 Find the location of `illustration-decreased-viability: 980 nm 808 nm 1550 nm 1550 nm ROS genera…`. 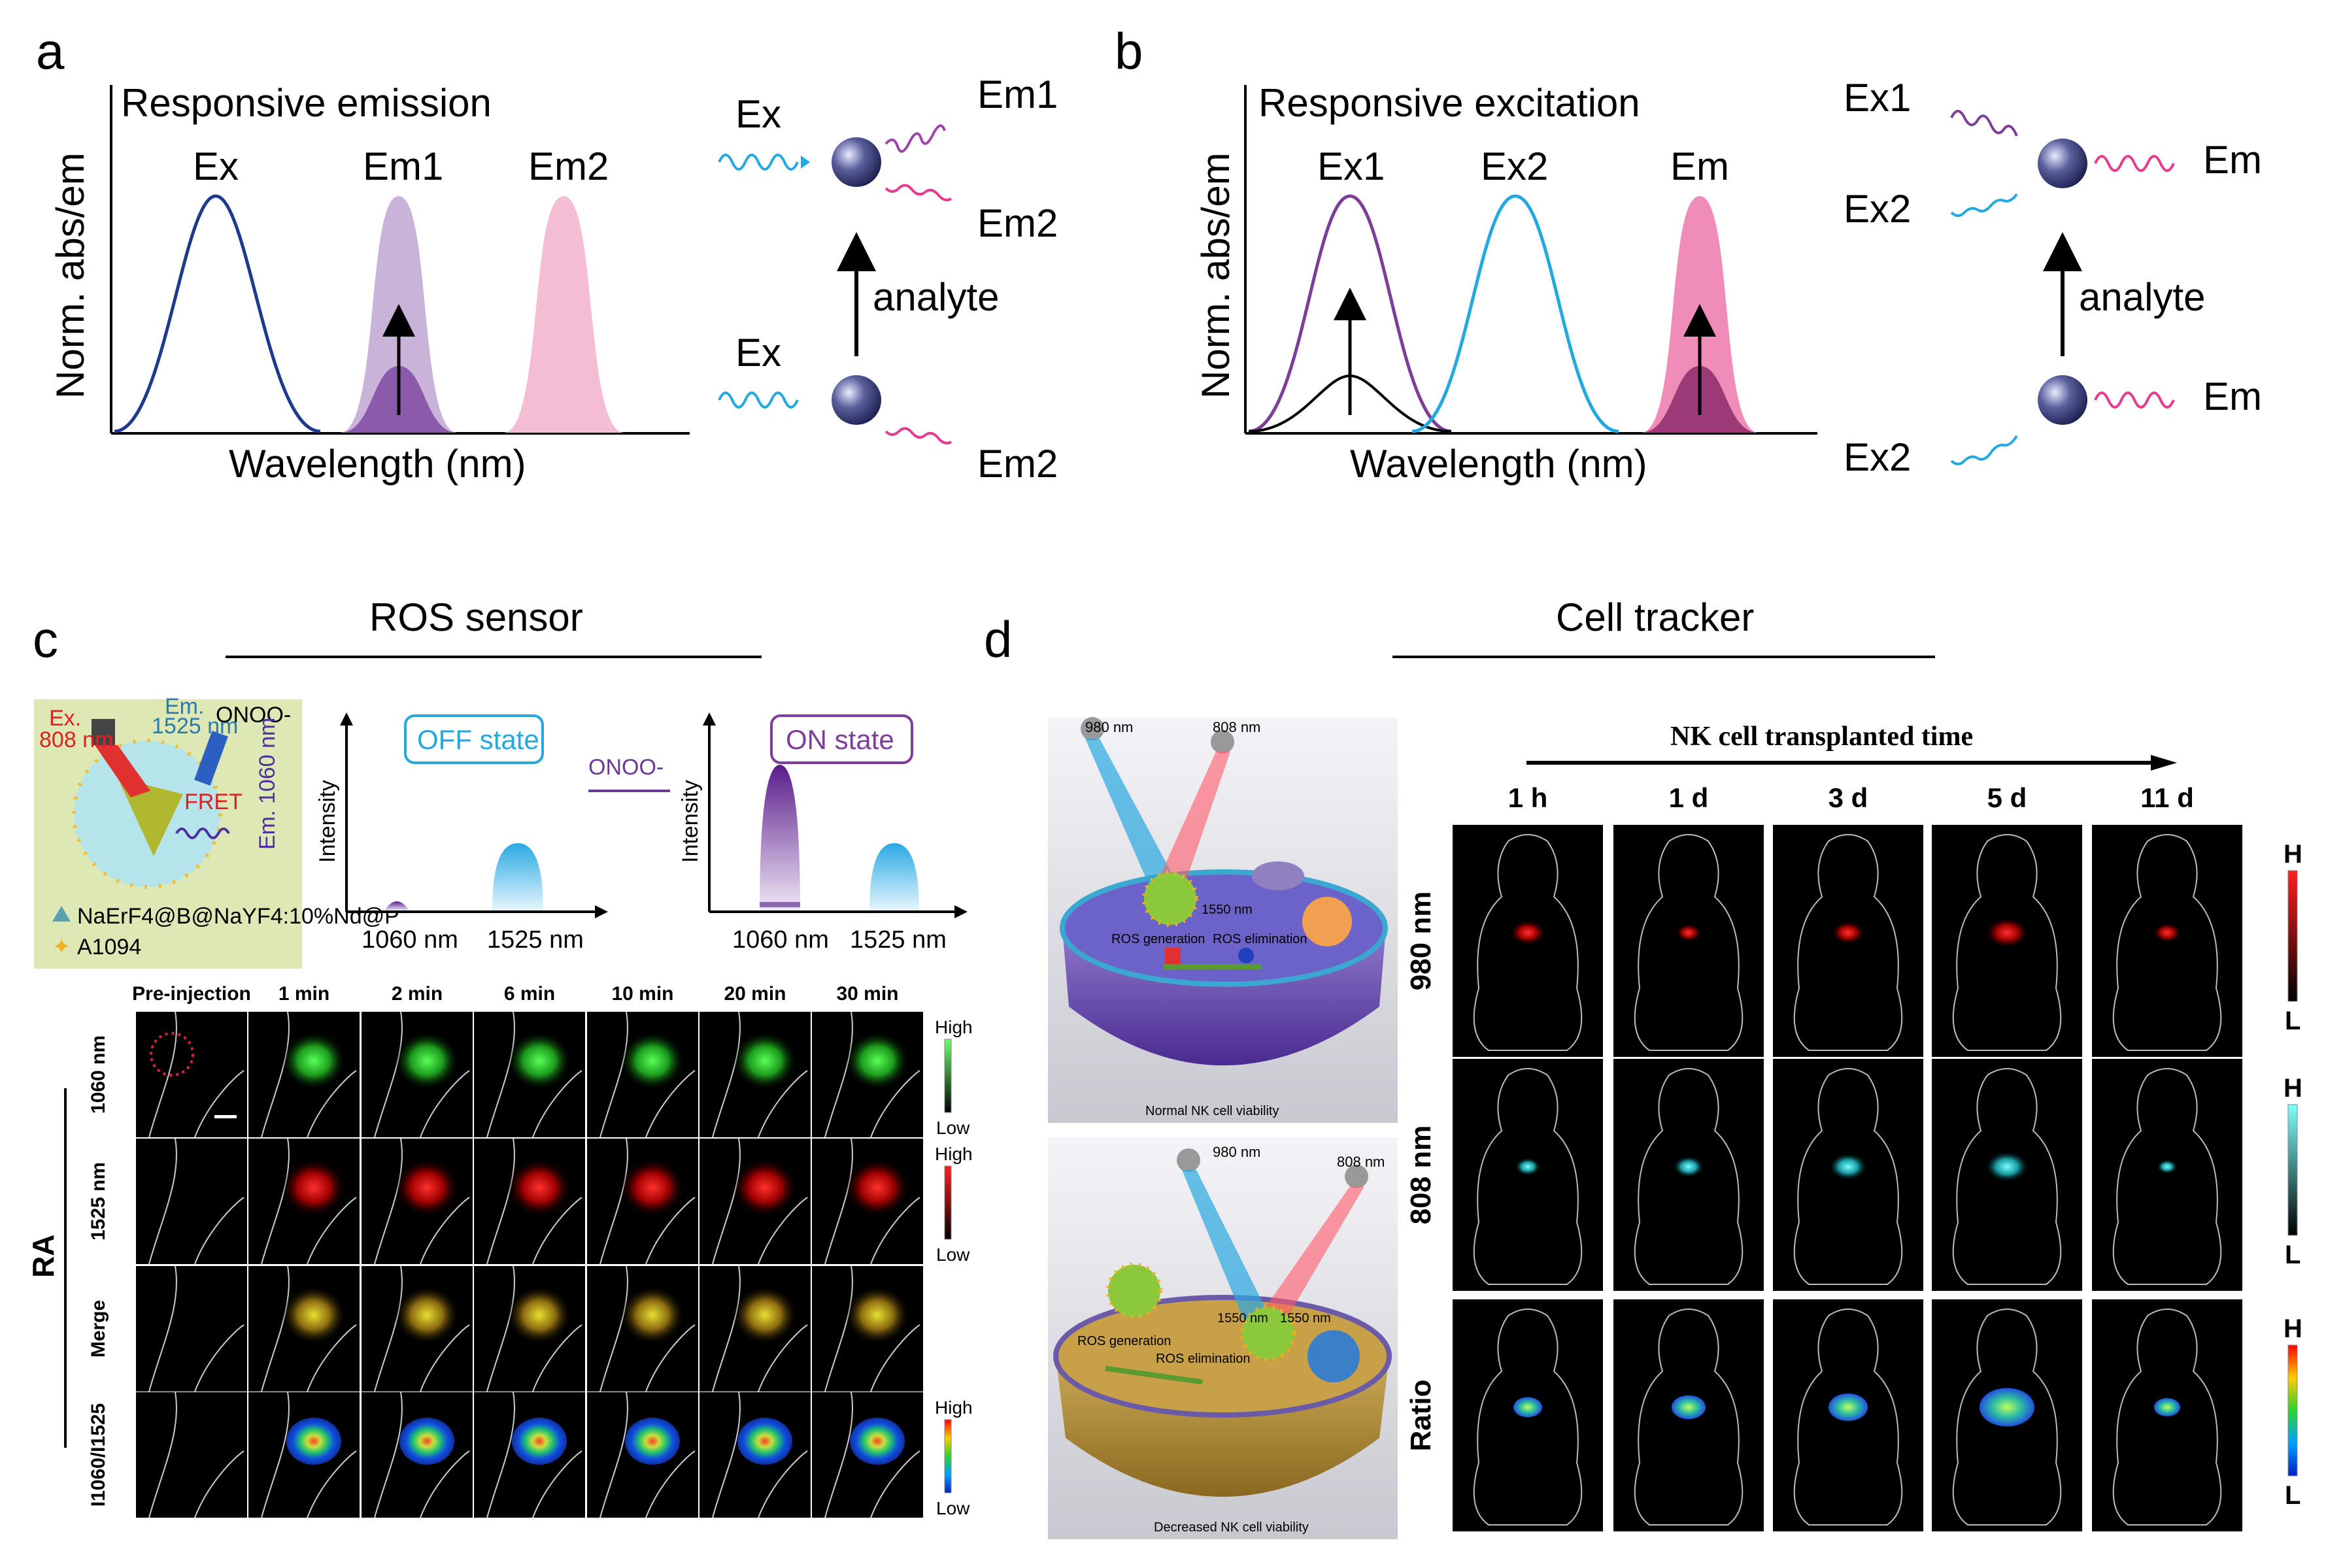

illustration-decreased-viability: 980 nm 808 nm 1550 nm 1550 nm ROS genera… is located at coordinates (1223, 1338).